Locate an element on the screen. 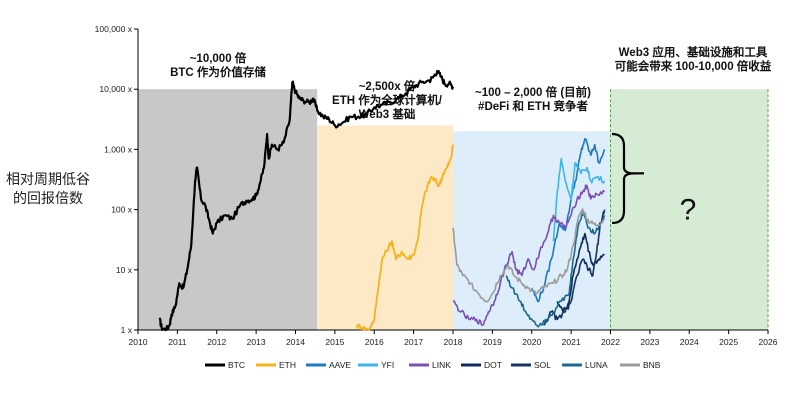 Image resolution: width=791 pixels, height=400 pixels. x-tick-label: 2022 is located at coordinates (610, 342).